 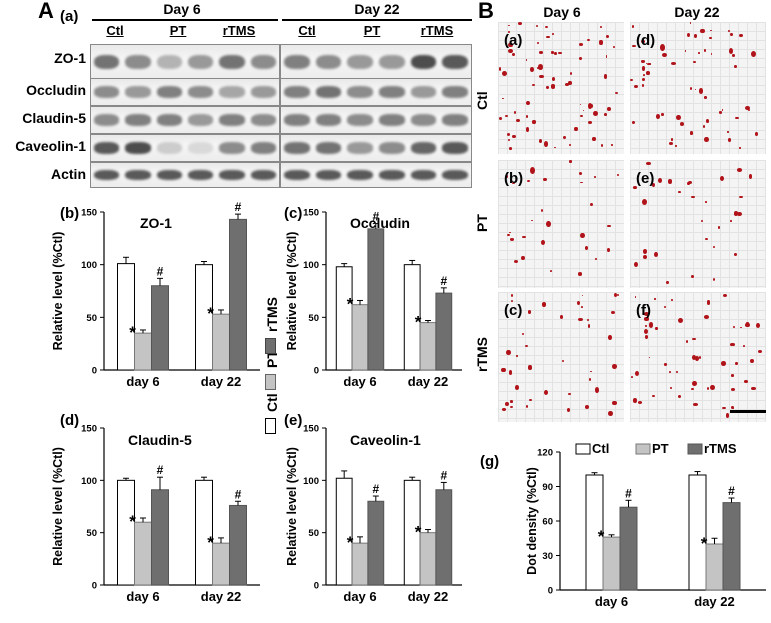 What do you see at coordinates (68, 174) in the screenshot?
I see `blot-label-actin: Actin` at bounding box center [68, 174].